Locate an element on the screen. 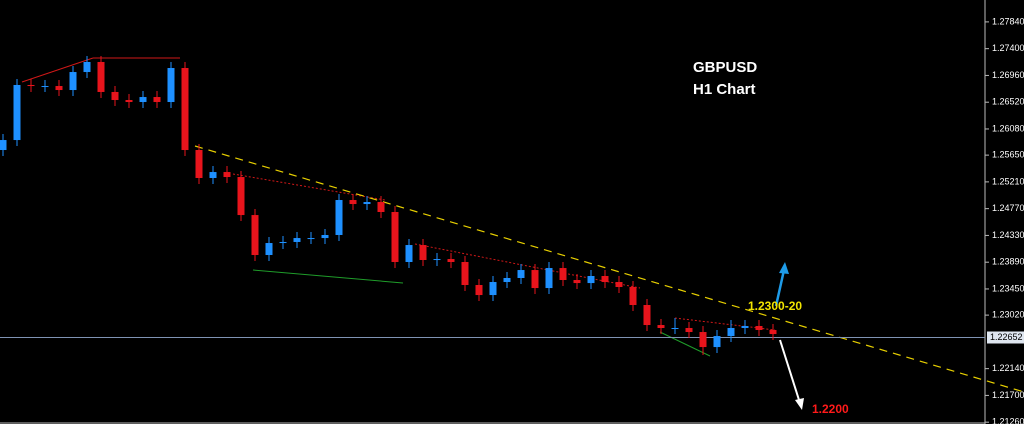  chart-title: GBPUSD is located at coordinates (725, 67).